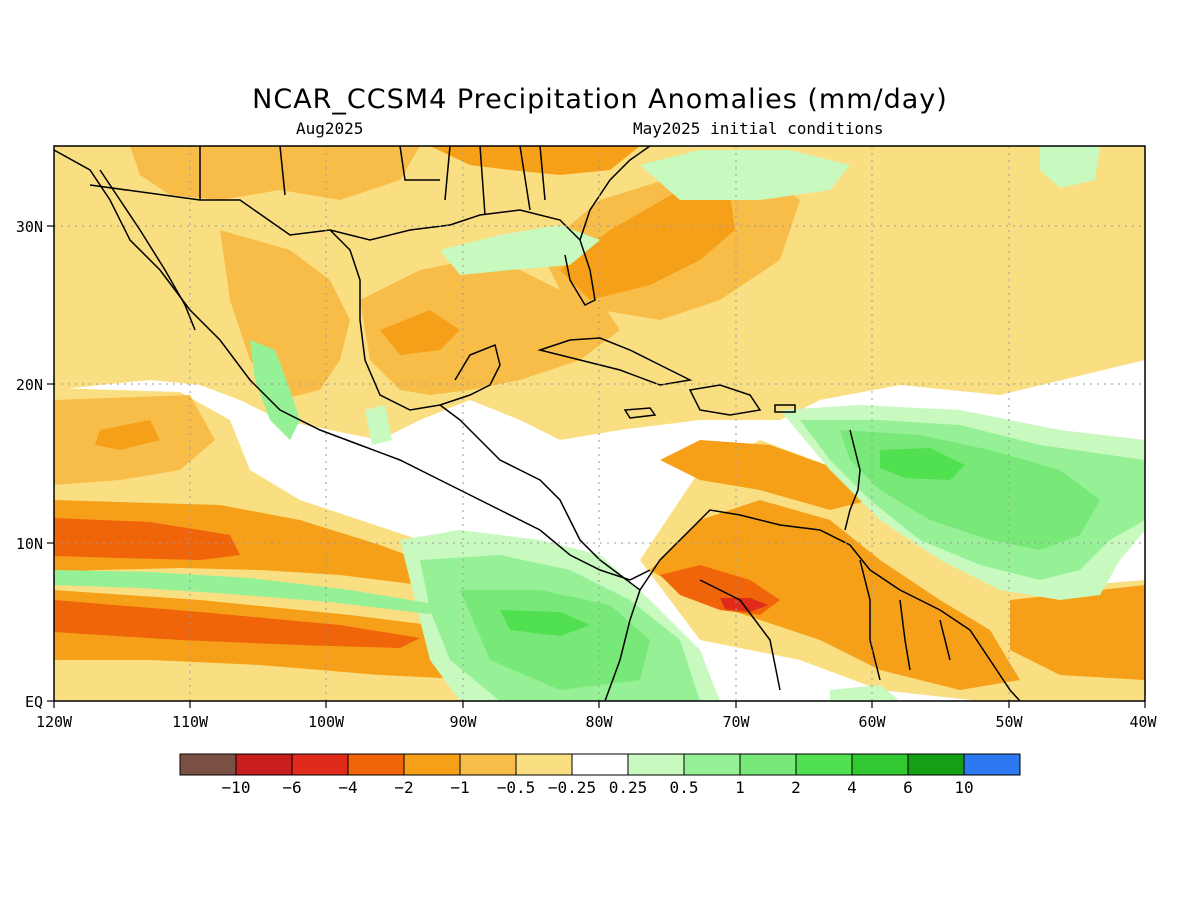 The width and height of the screenshot is (1200, 900). I want to click on contour-green-mexico-coast, so click(275, 390).